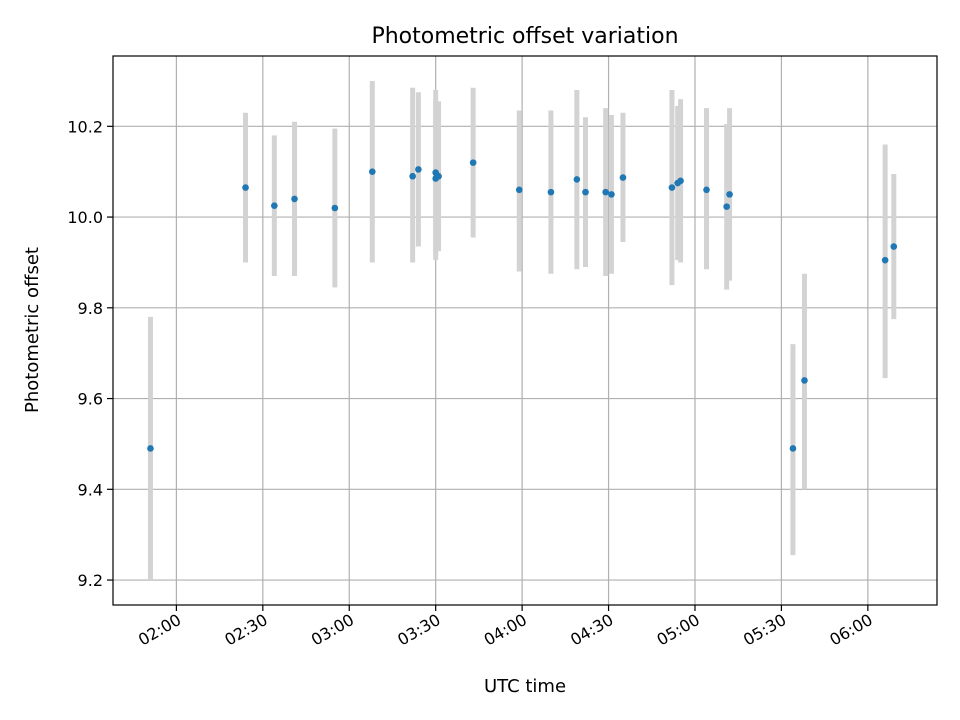  I want to click on y-tick-label: 9.8, so click(90, 308).